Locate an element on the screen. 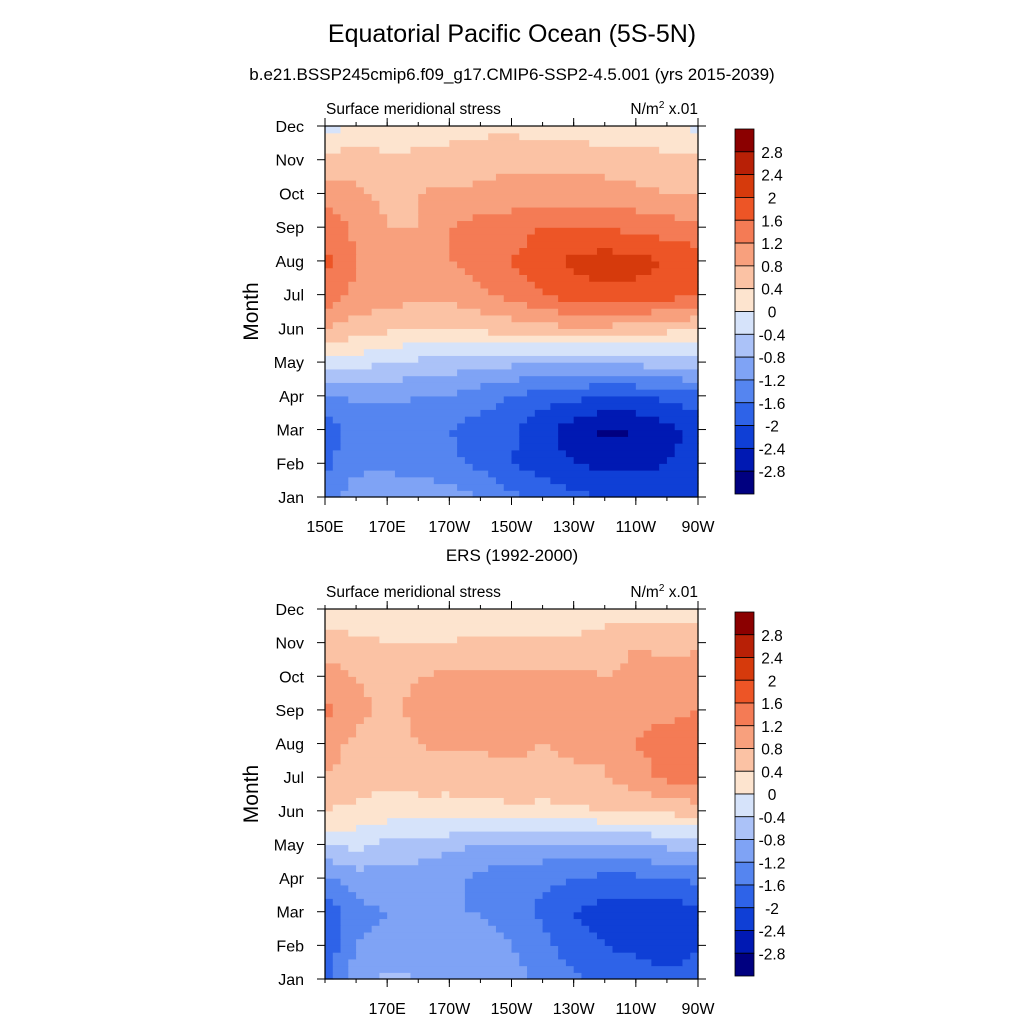  y-tick-label: Dec is located at coordinates (290, 127).